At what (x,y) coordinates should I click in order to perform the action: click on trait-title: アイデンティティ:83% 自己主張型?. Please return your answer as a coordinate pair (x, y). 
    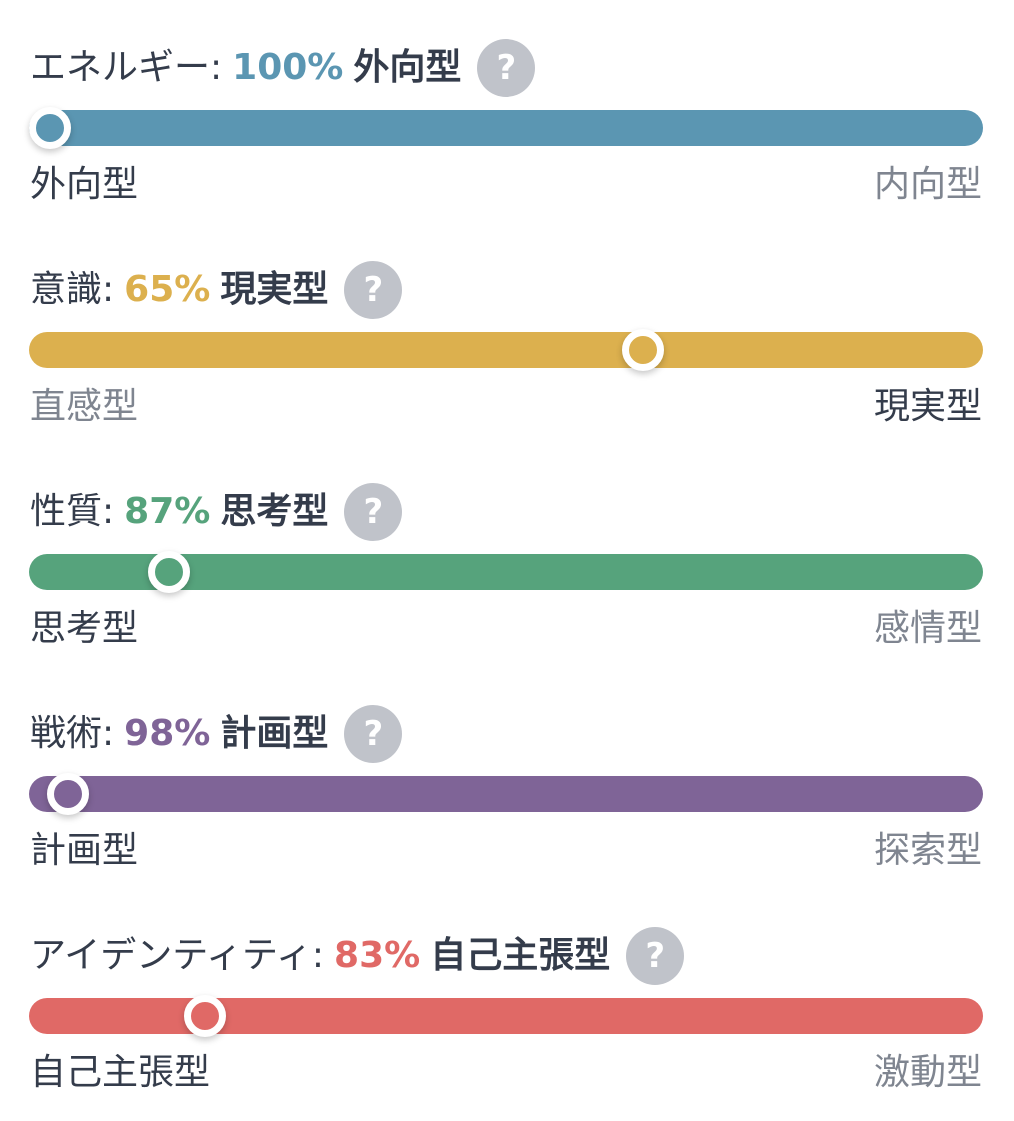
    Looking at the image, I should click on (357, 956).